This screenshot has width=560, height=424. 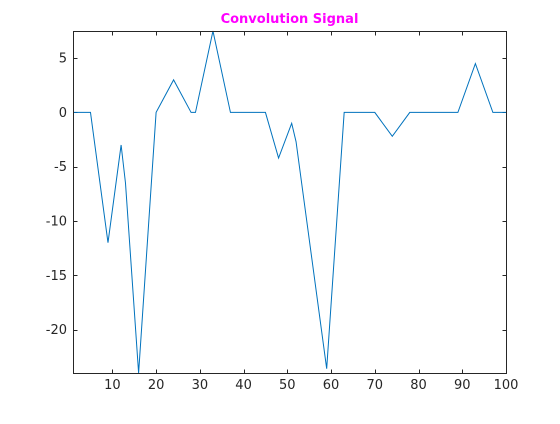 What do you see at coordinates (331, 385) in the screenshot?
I see `x-tick-label: 60` at bounding box center [331, 385].